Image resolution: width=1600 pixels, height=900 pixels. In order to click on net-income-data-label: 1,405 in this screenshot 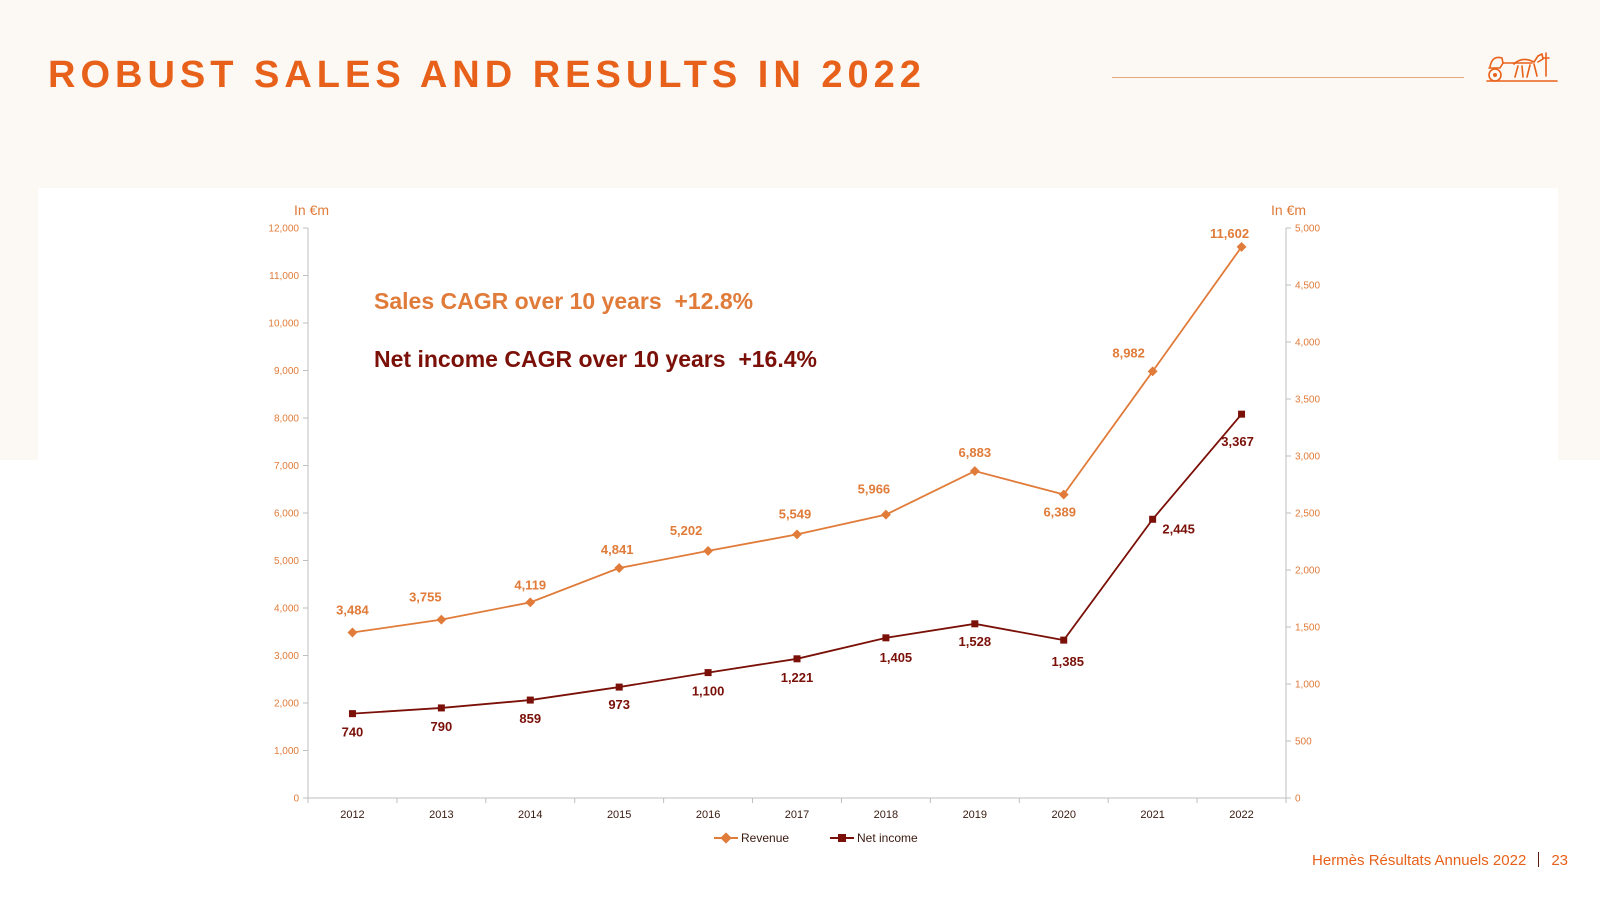, I will do `click(896, 657)`.